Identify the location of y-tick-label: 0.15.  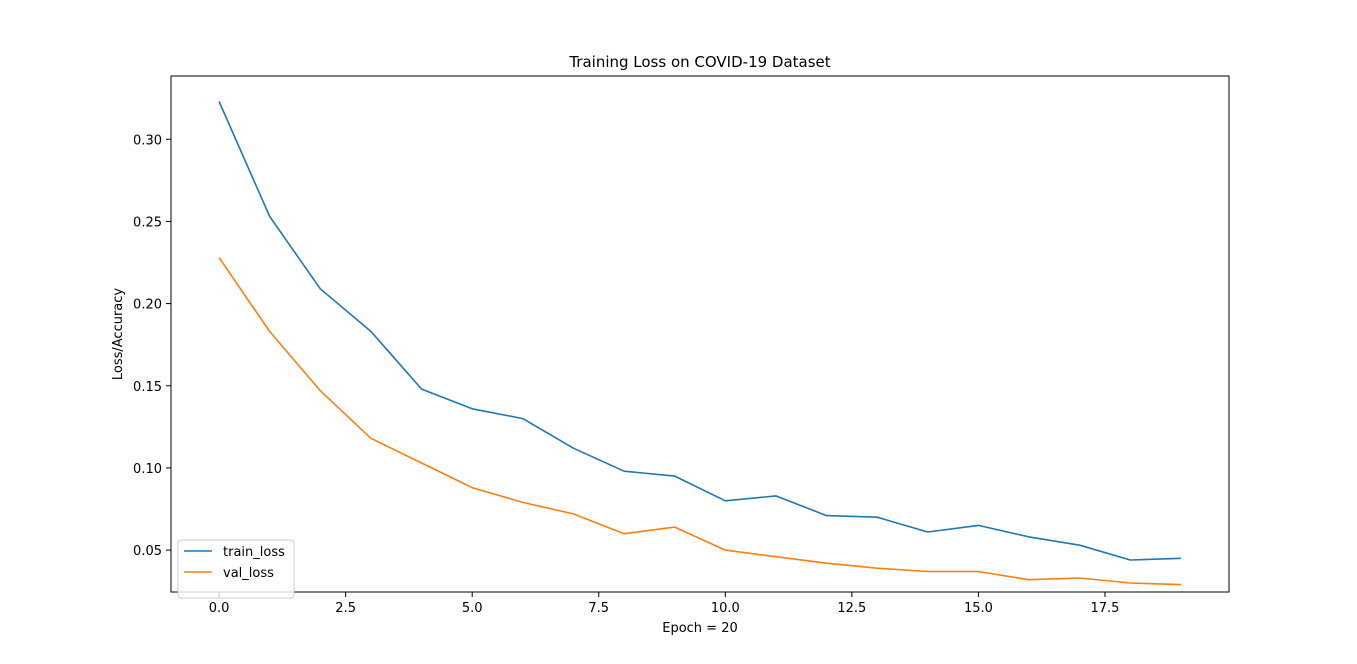
(147, 387).